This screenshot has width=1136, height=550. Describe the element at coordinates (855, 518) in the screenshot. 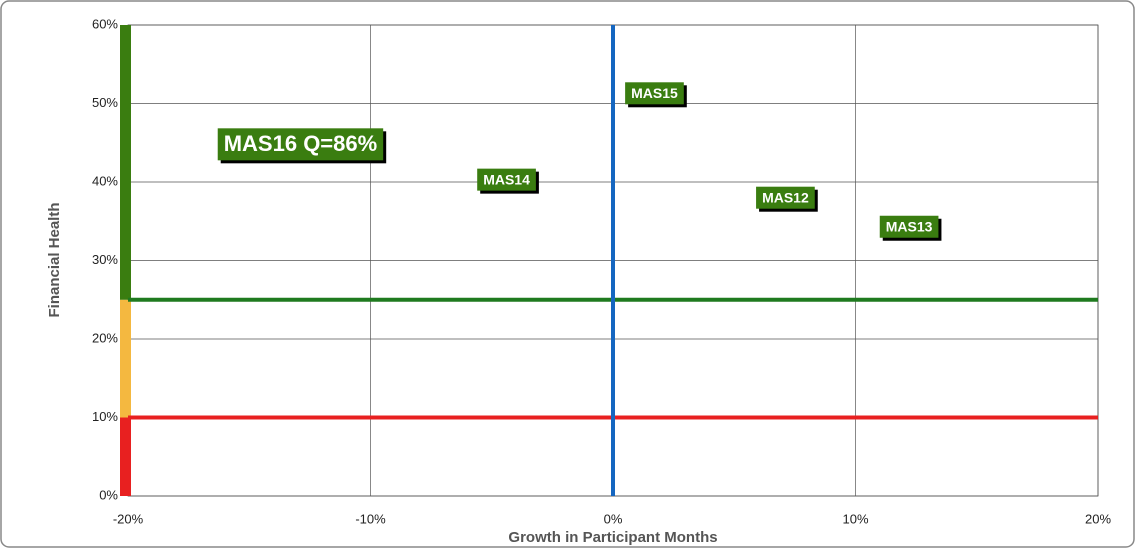

I see `x-tick-label: 10%` at that location.